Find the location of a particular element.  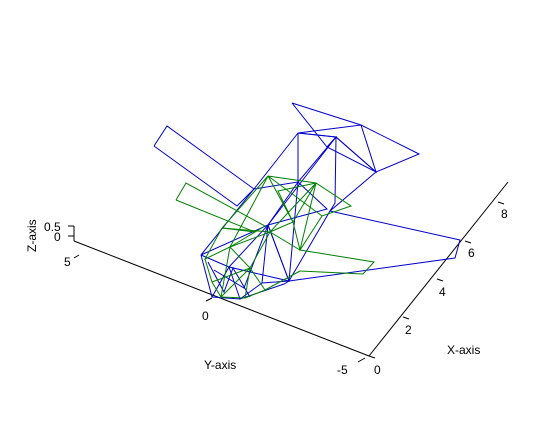

y-tick-label-5: 5 is located at coordinates (67, 262).